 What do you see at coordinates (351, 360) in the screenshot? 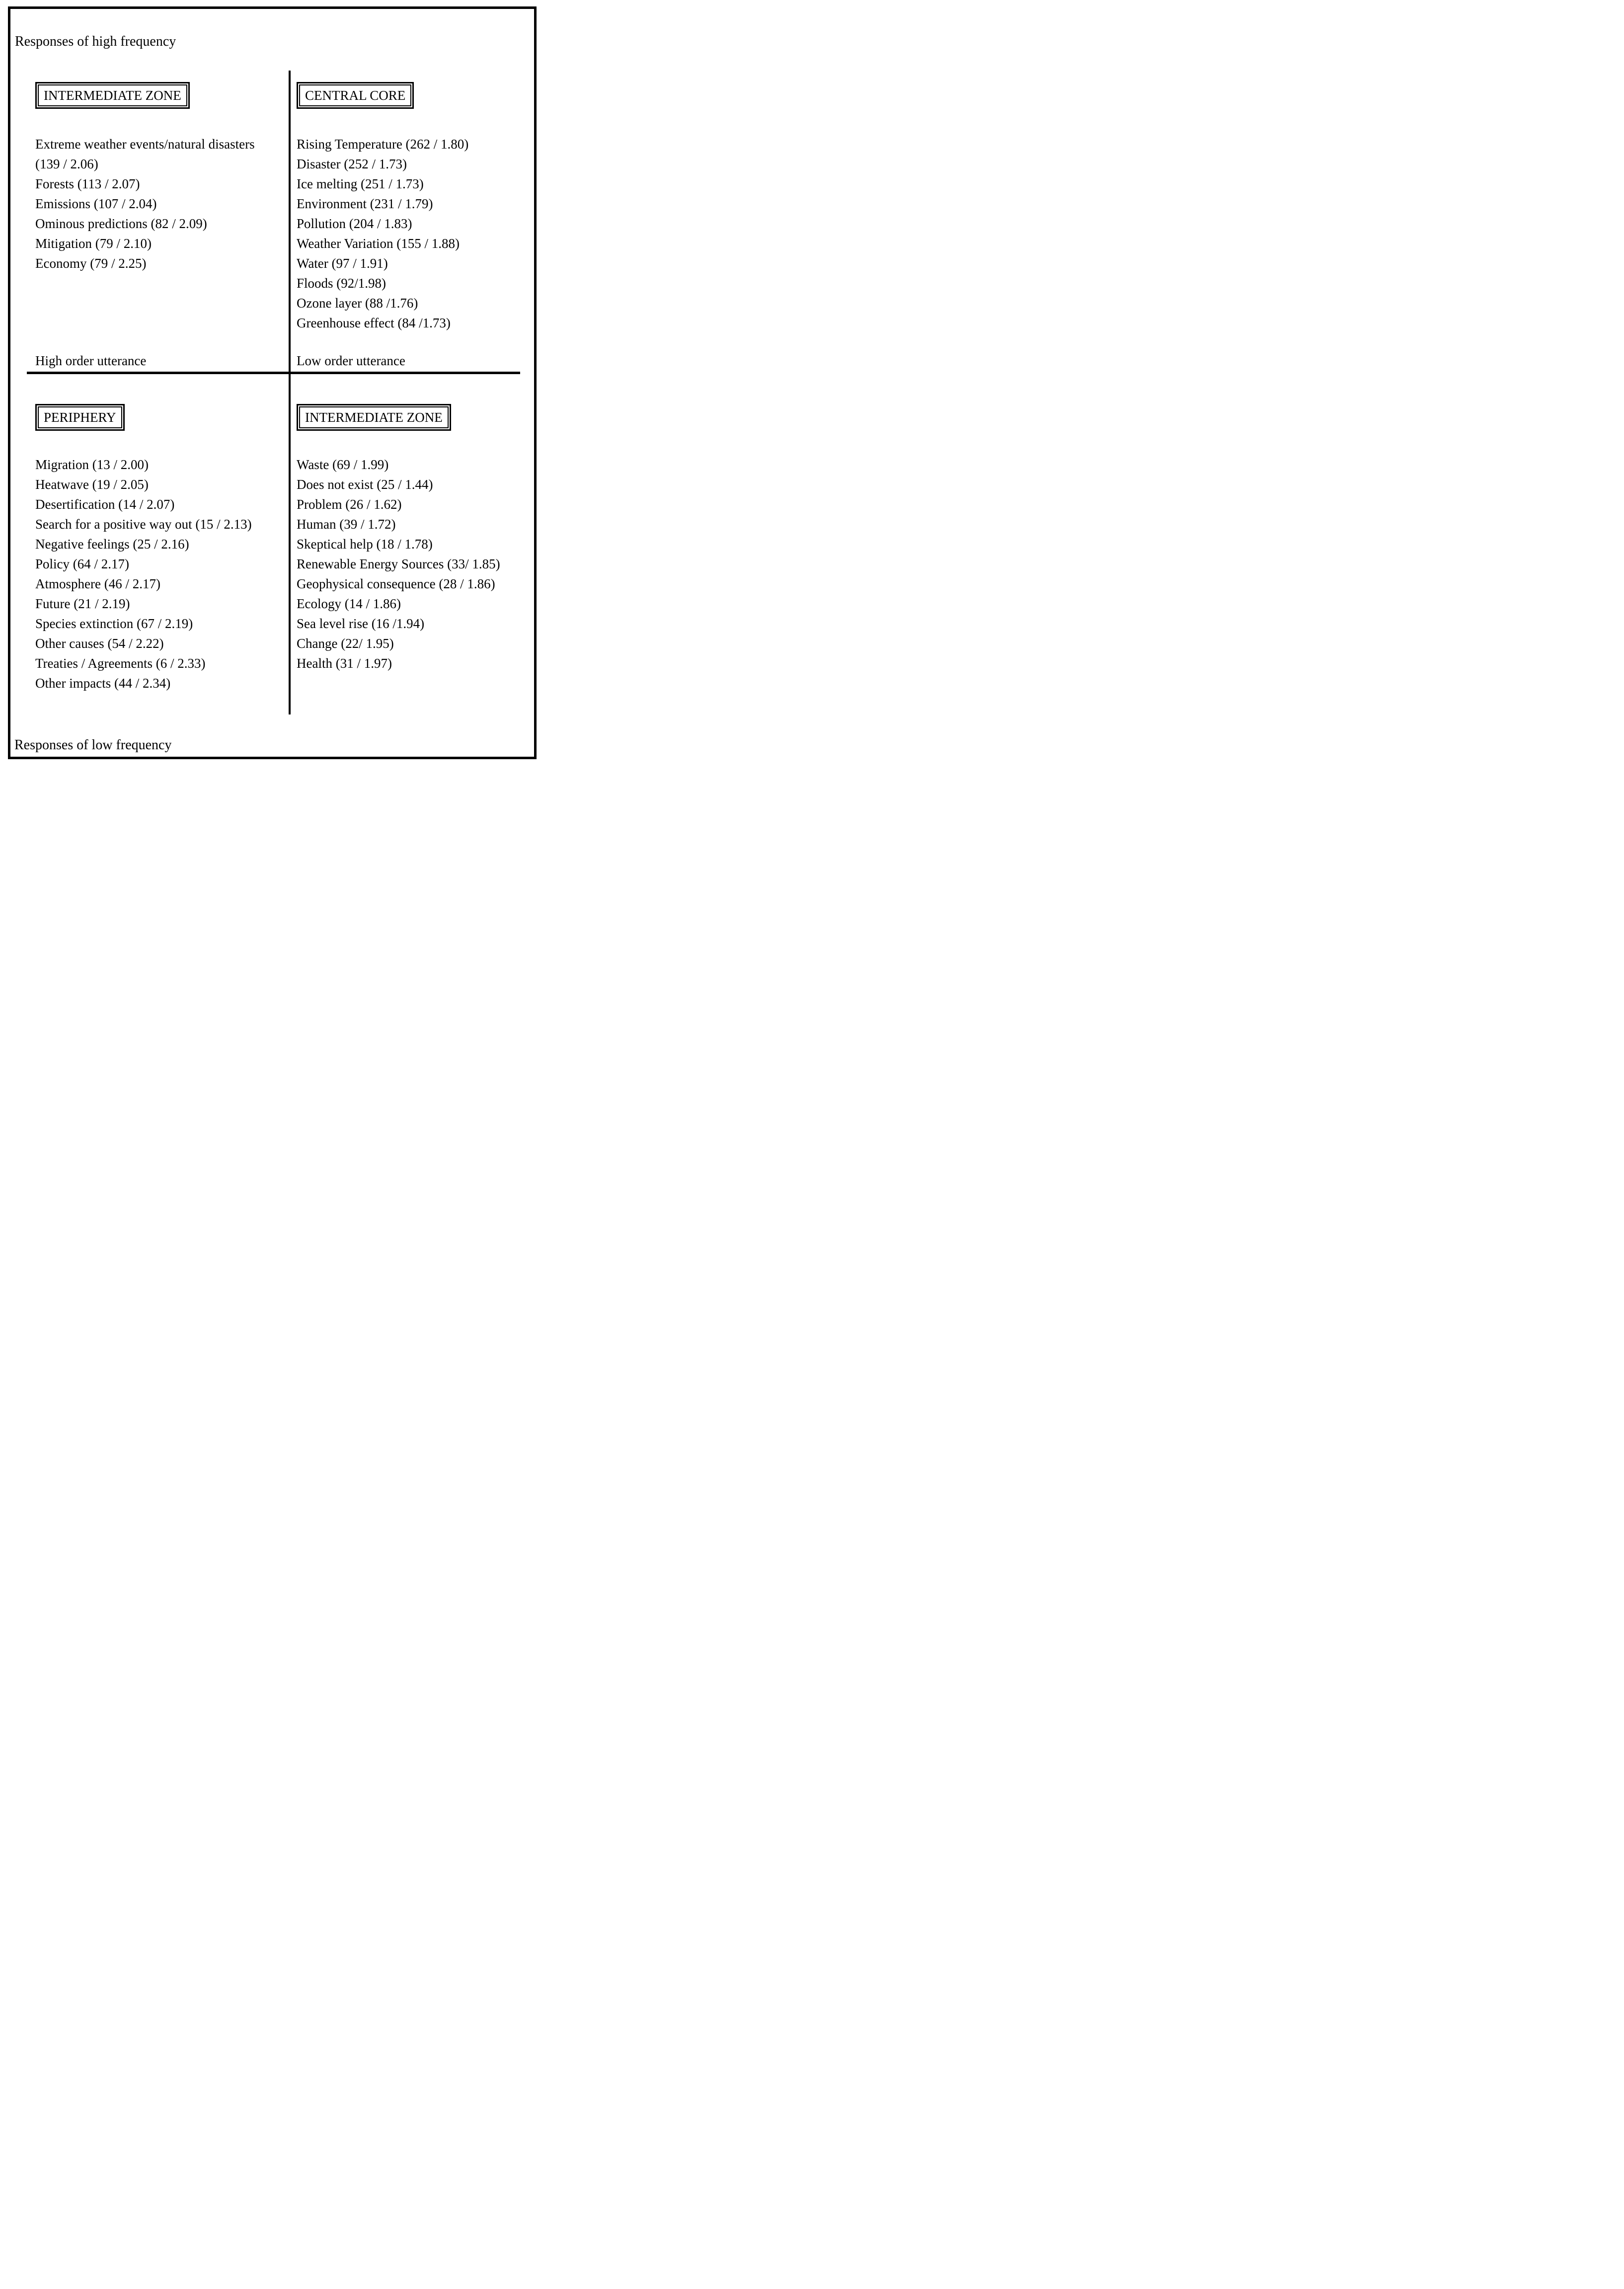
I see `axis-label-low-order: Low order utterance` at bounding box center [351, 360].